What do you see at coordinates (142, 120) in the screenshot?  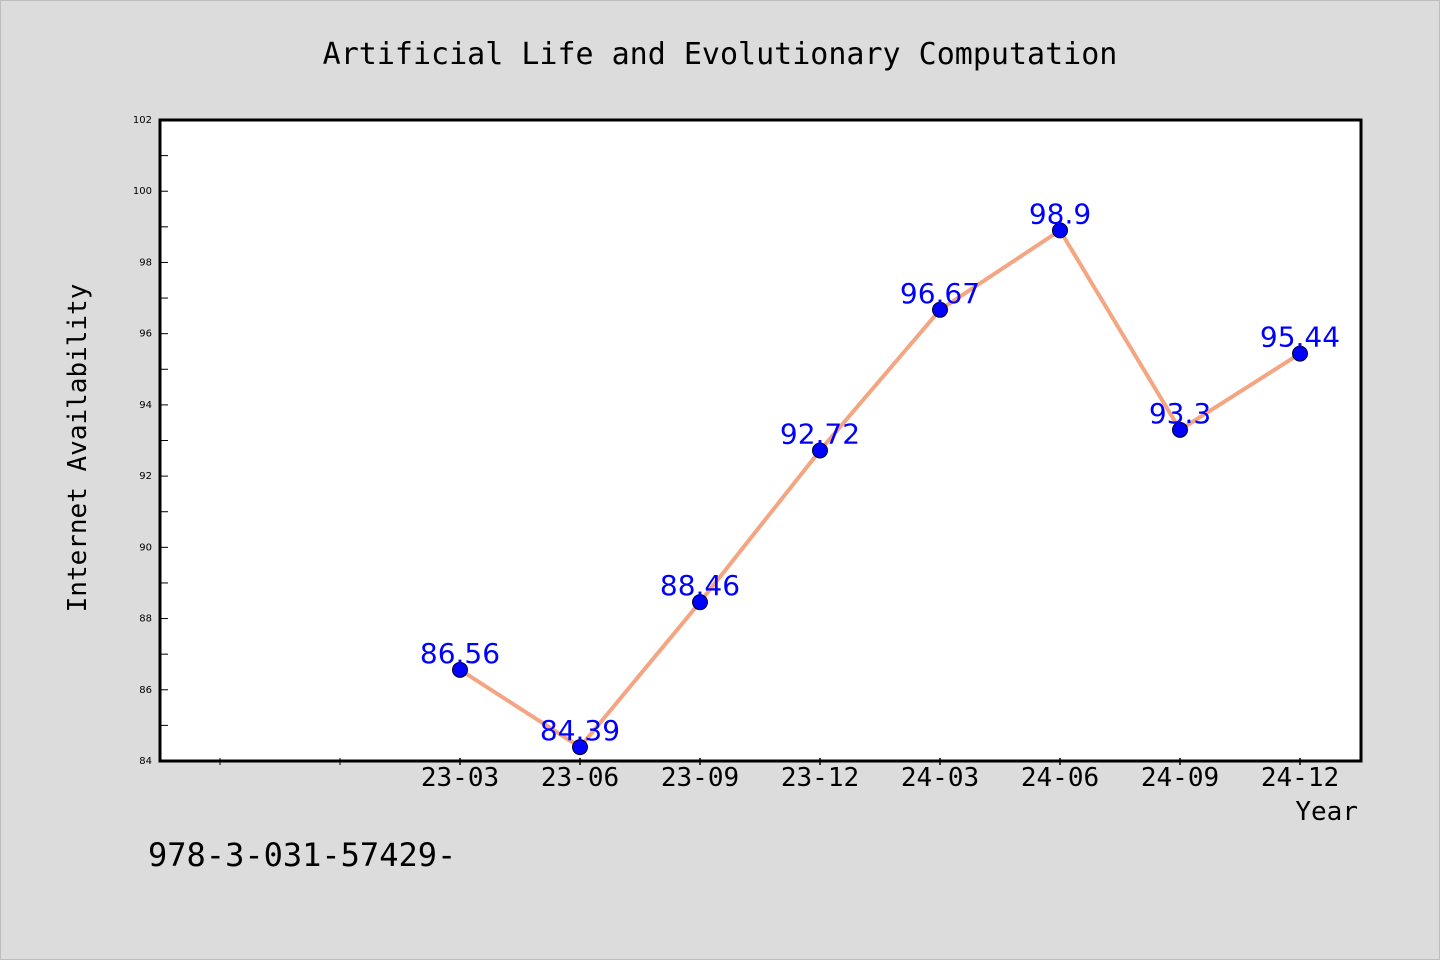 I see `y-tick-label: 102` at bounding box center [142, 120].